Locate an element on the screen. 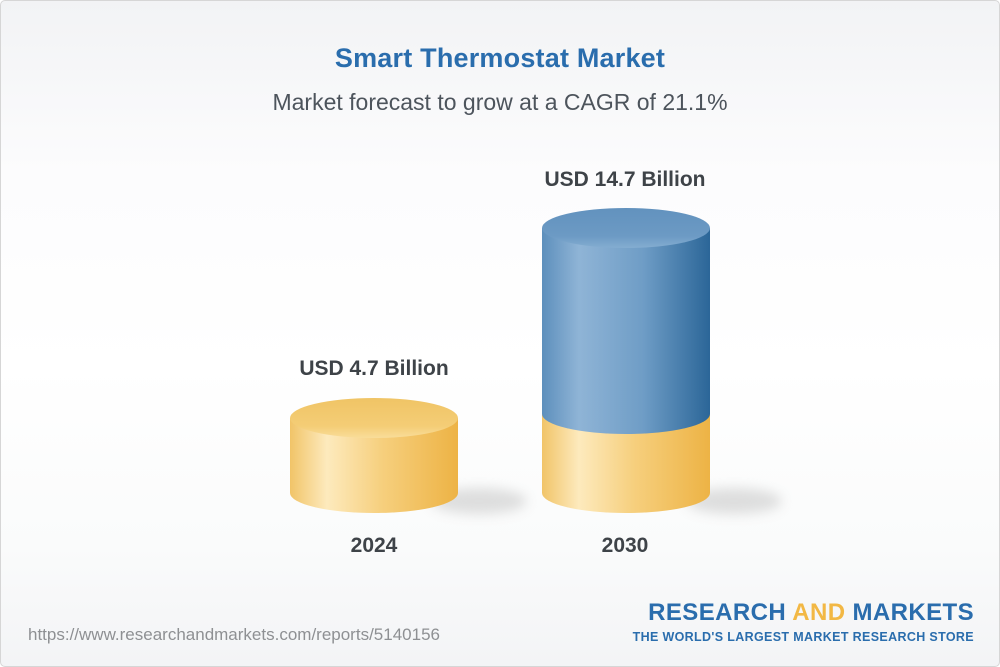  logo-word-research: RESEARCH is located at coordinates (717, 612).